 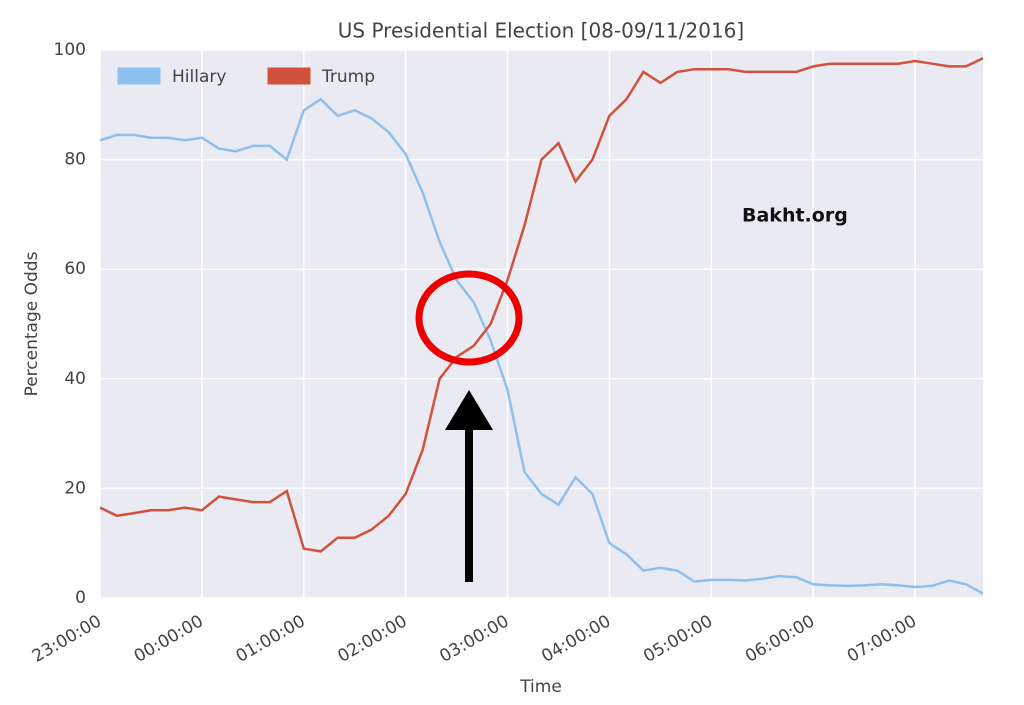 What do you see at coordinates (678, 639) in the screenshot?
I see `x-tick-label: 05:00:00` at bounding box center [678, 639].